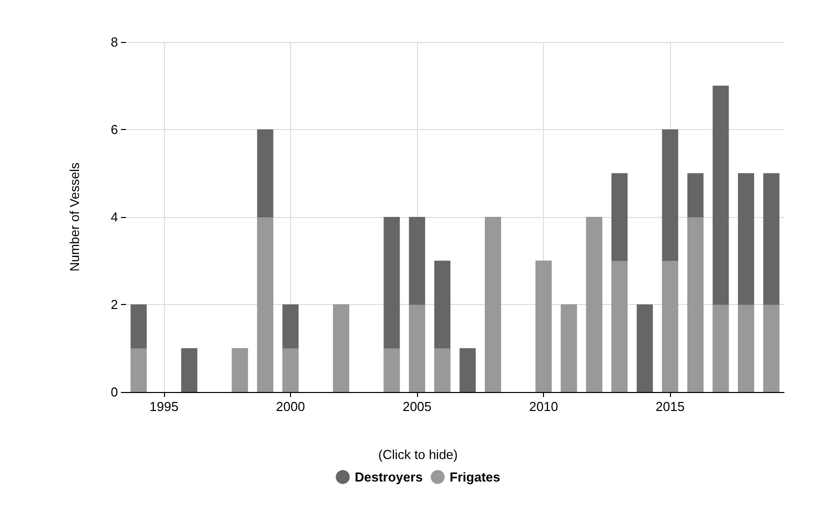  Describe the element at coordinates (114, 304) in the screenshot. I see `y-tick-label: 2` at that location.